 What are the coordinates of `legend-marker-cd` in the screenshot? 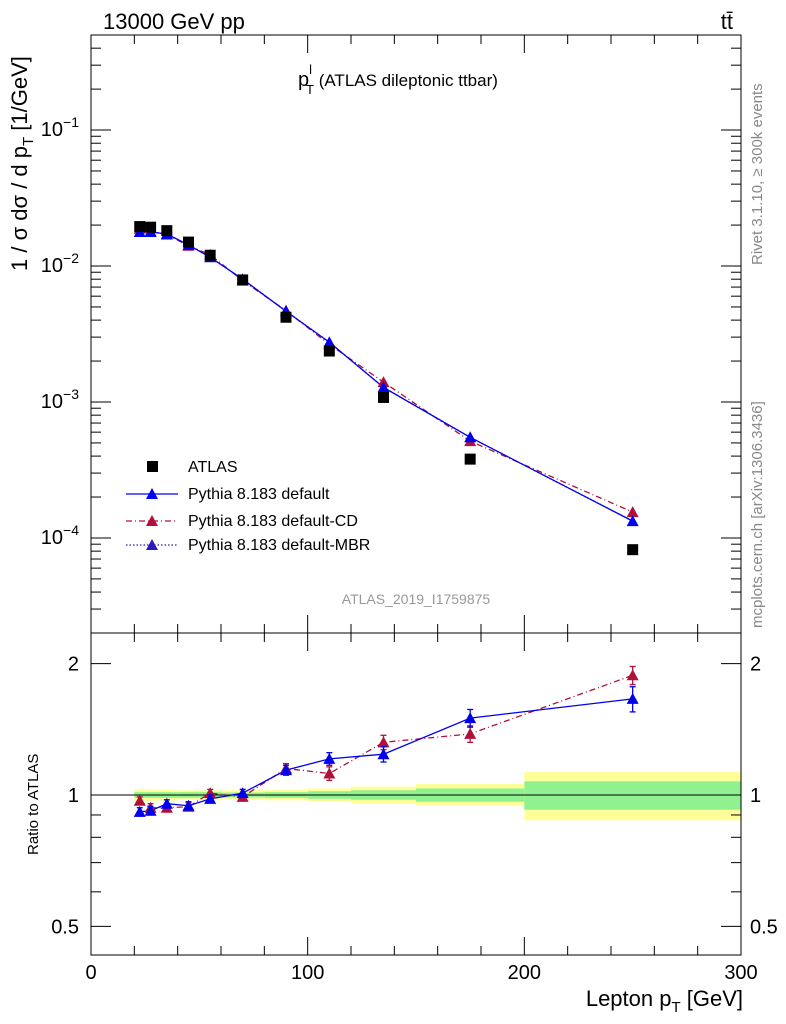 It's located at (152, 520).